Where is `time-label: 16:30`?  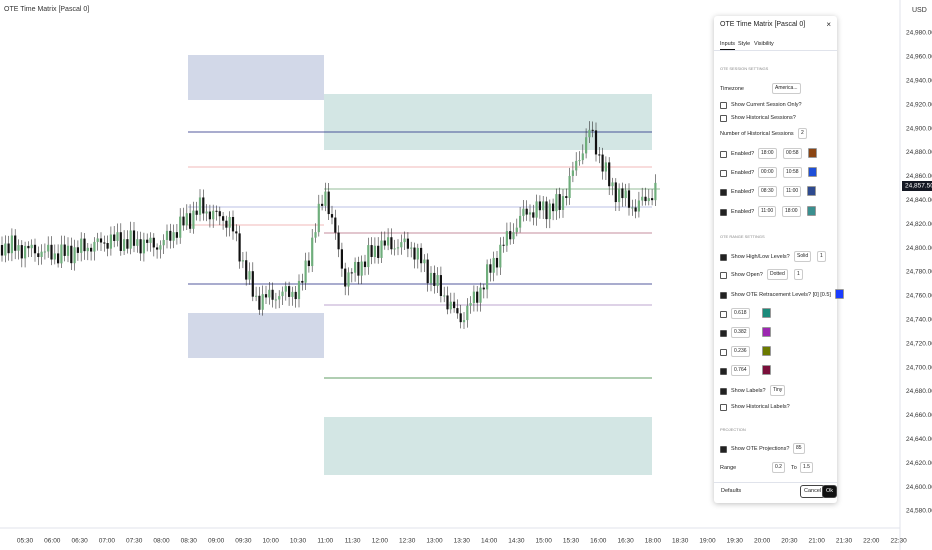 time-label: 16:30 is located at coordinates (625, 541).